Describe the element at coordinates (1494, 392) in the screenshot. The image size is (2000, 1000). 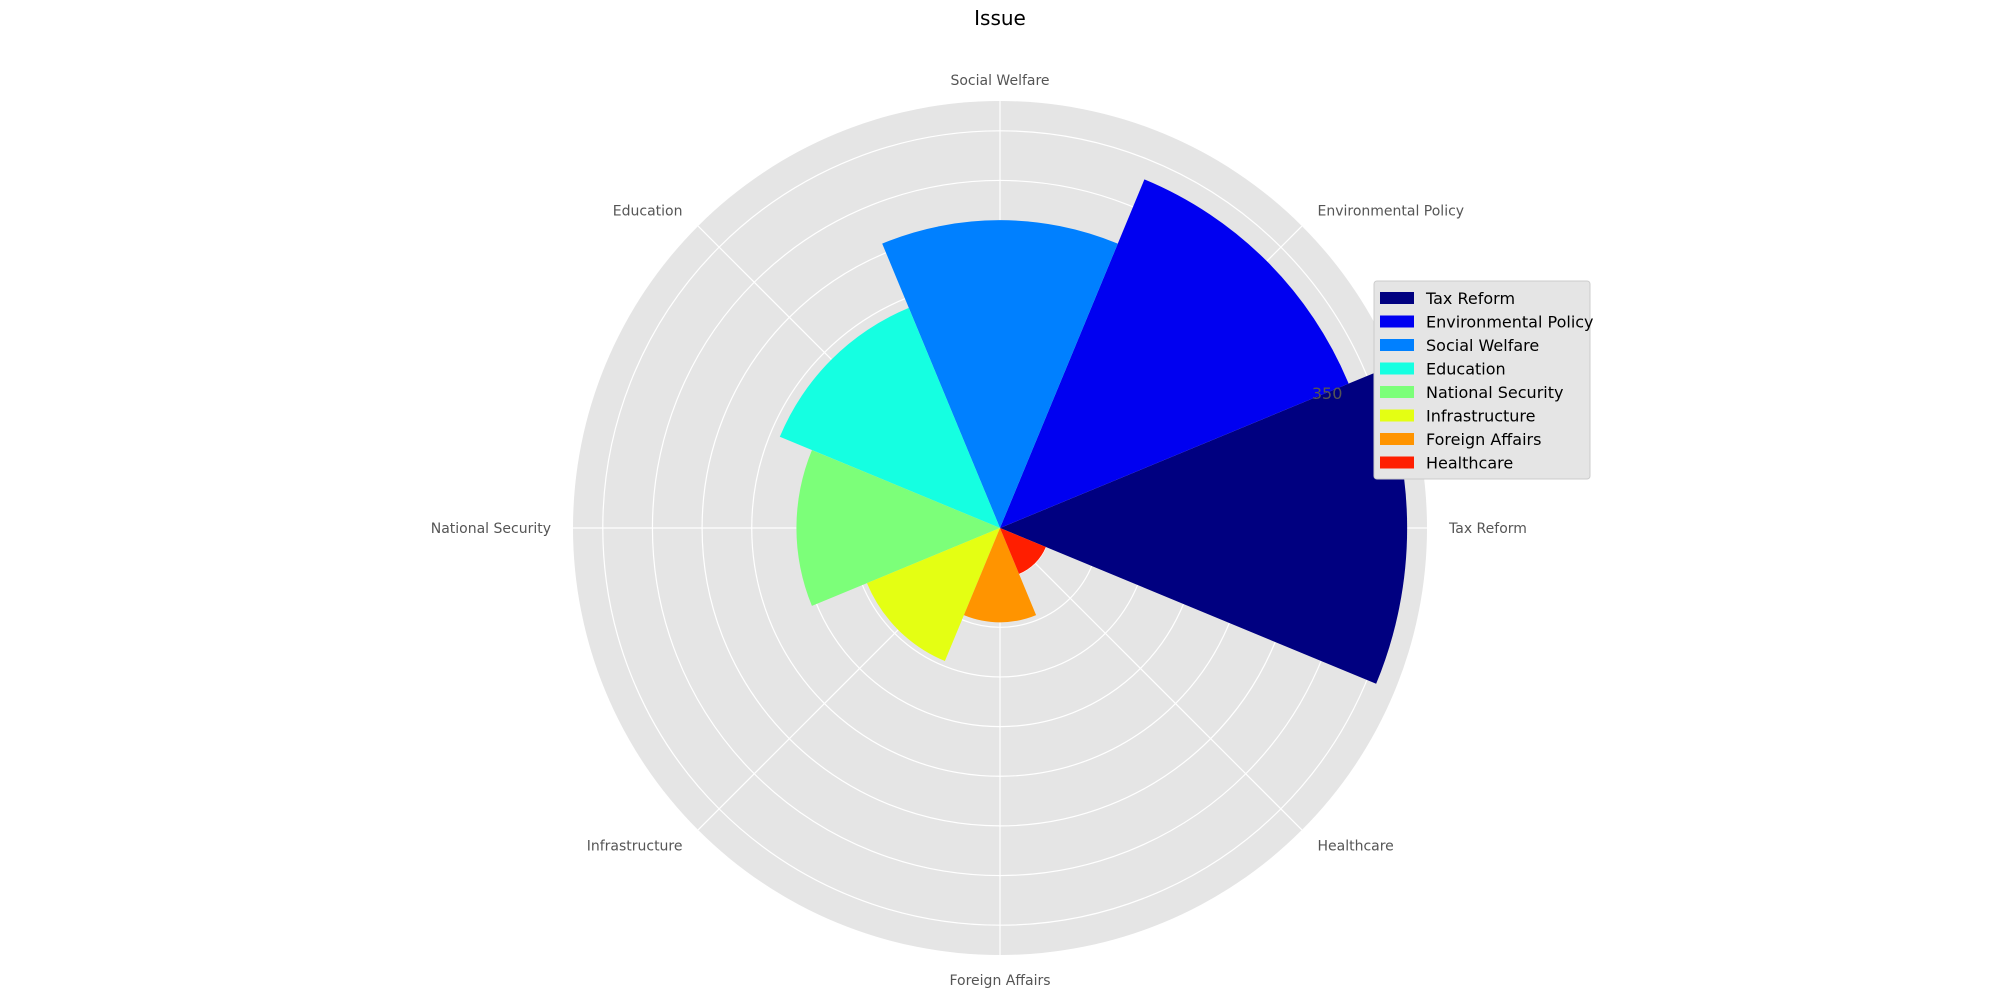
I see `legend-label: National Security` at that location.